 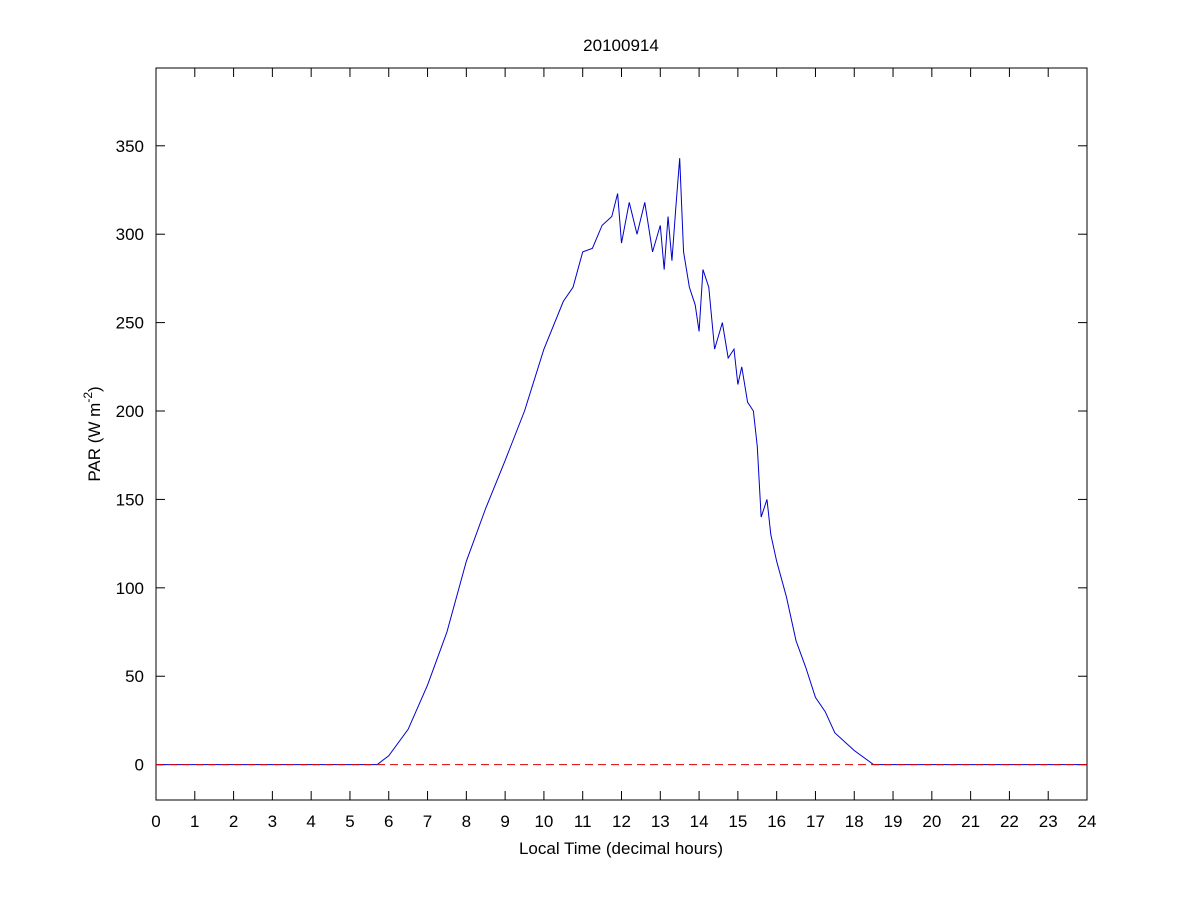 I want to click on x-tick-label: 12, so click(x=621, y=821).